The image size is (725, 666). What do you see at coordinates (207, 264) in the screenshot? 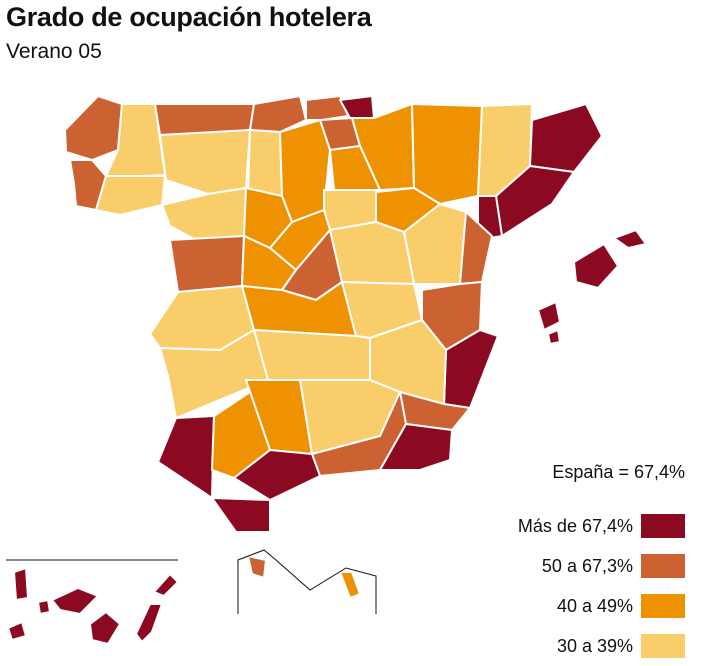
I see `province-salamanca` at bounding box center [207, 264].